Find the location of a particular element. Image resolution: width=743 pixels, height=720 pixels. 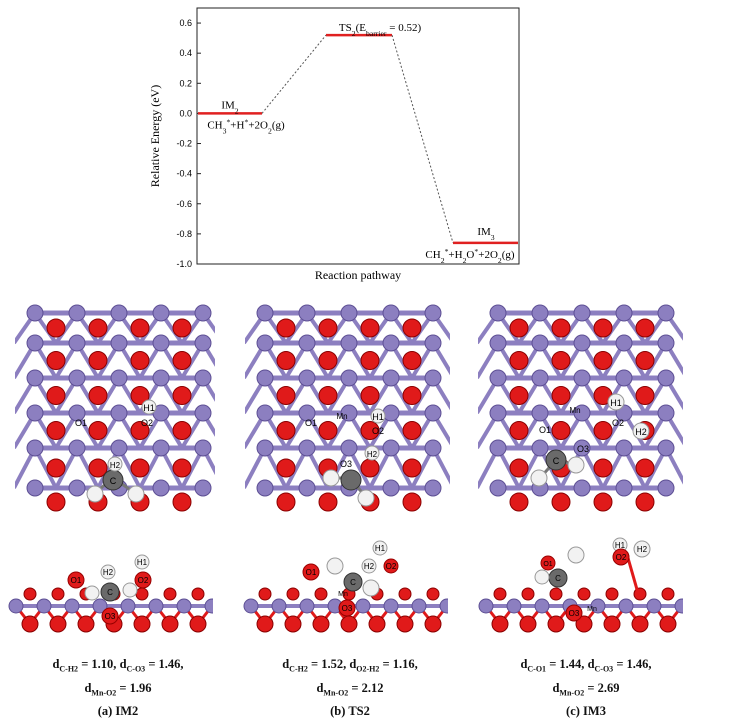

label-Mn: Mn is located at coordinates (343, 594).